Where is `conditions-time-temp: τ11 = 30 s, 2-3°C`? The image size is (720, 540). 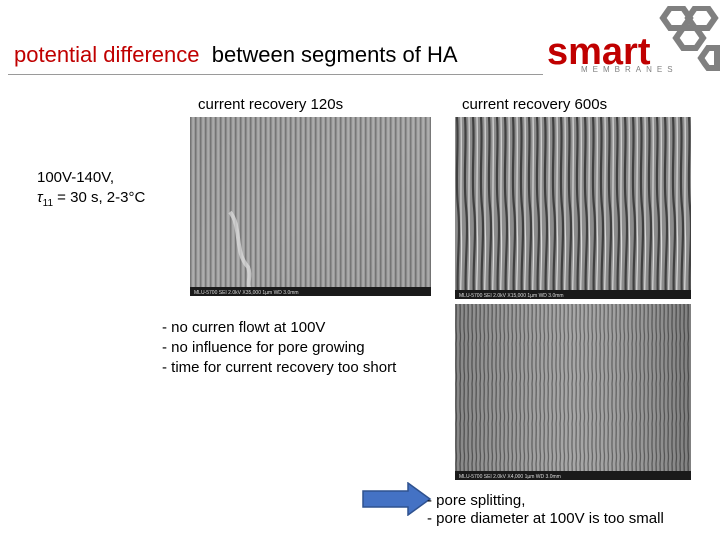
conditions-time-temp: τ11 = 30 s, 2-3°C is located at coordinates (91, 201).